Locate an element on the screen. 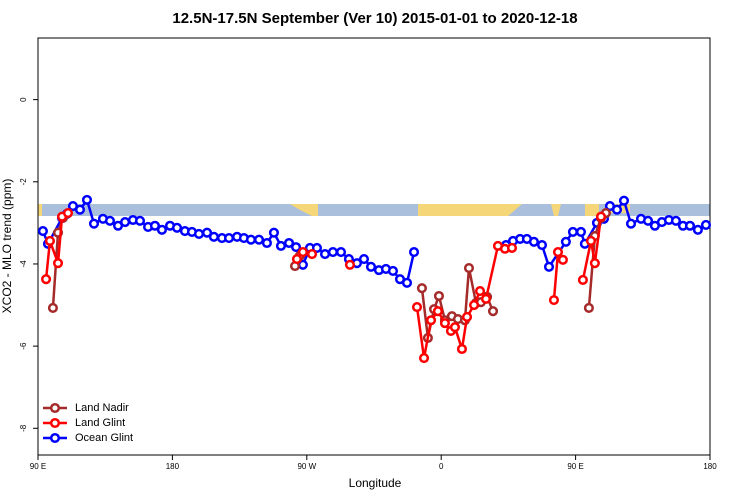  legend-label: Ocean Glint is located at coordinates (104, 438).